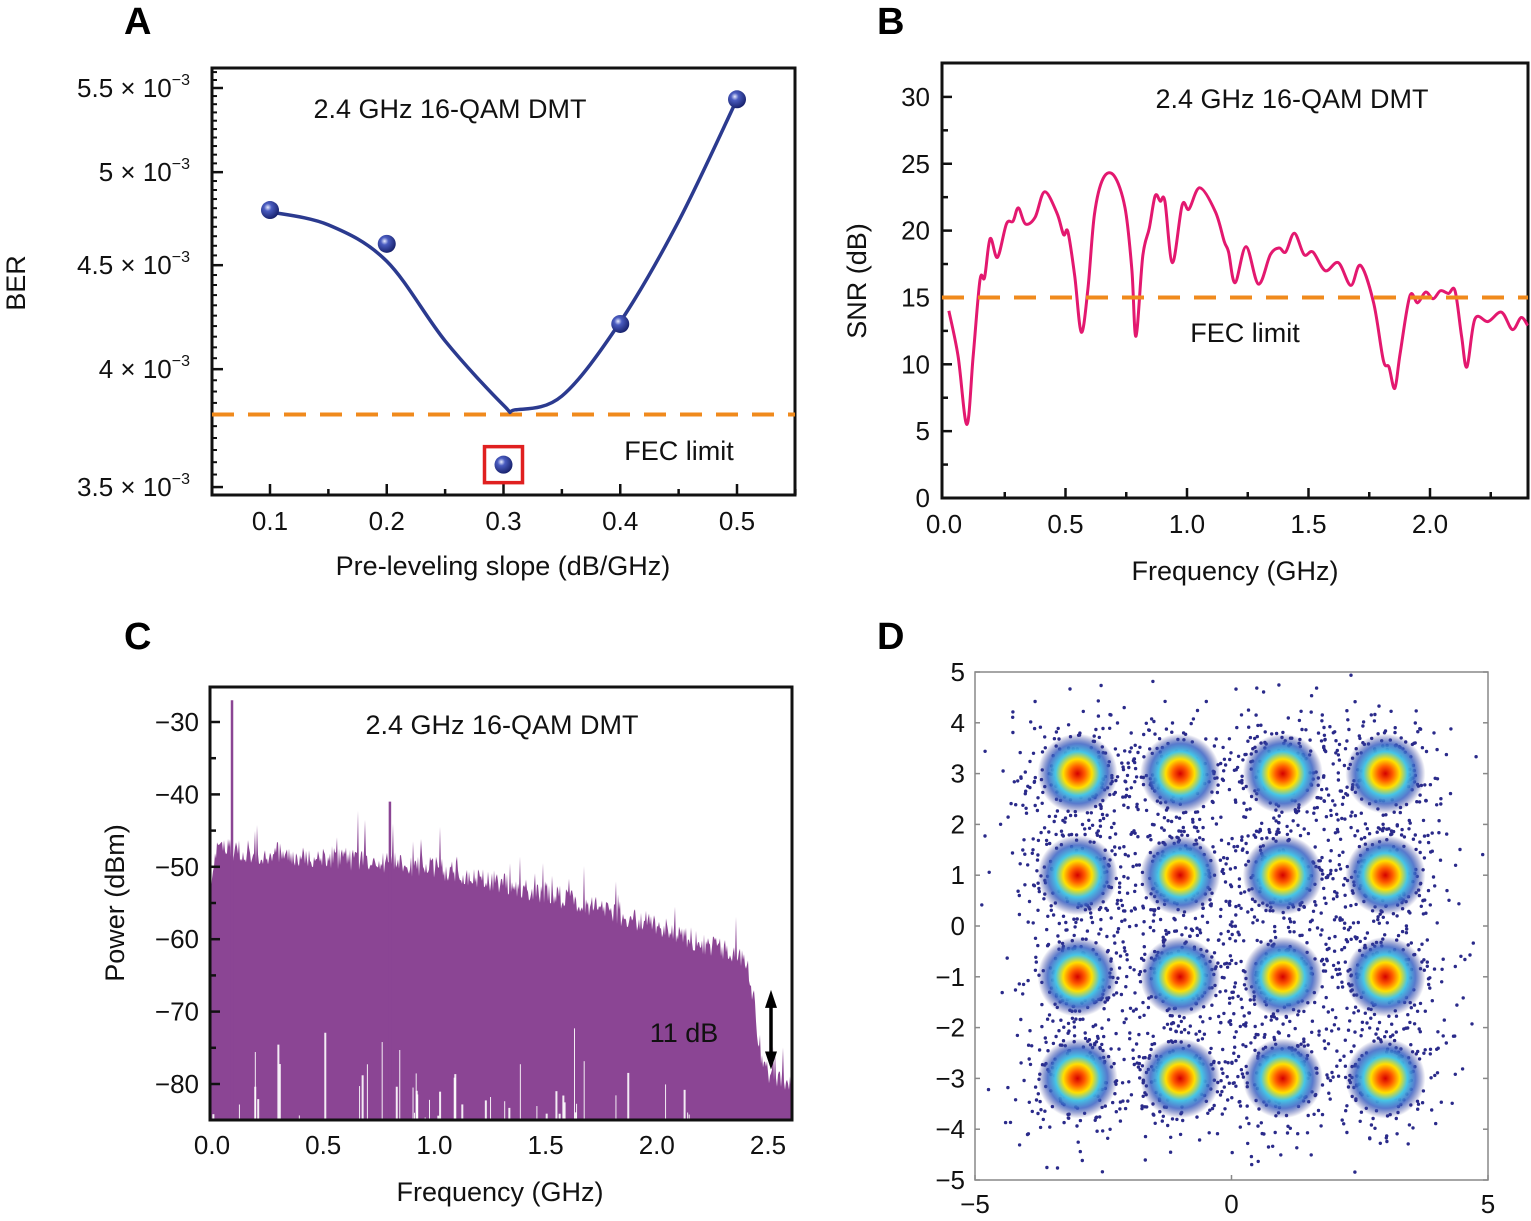 Image resolution: width=1531 pixels, height=1221 pixels. I want to click on y-tick-label: −3, so click(950, 1078).